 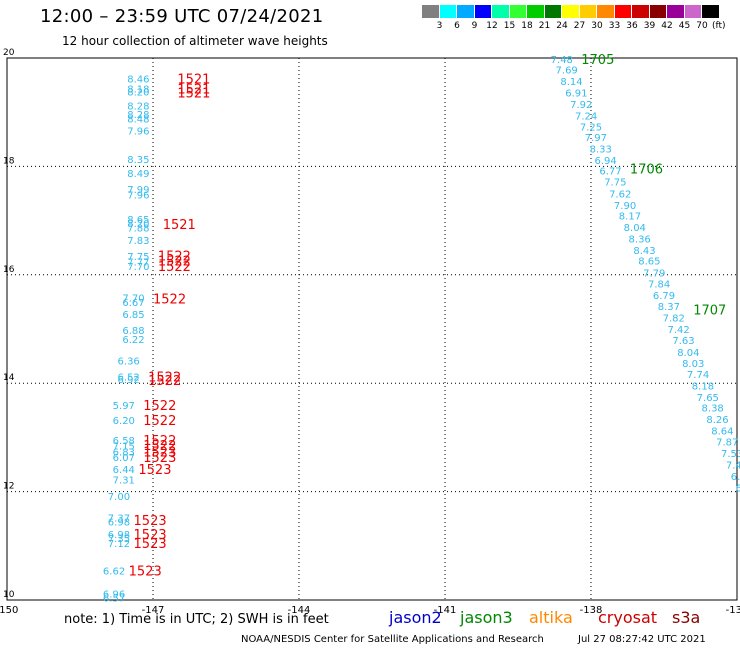 I want to click on wave-height-label: 6.52, so click(x=129, y=378).